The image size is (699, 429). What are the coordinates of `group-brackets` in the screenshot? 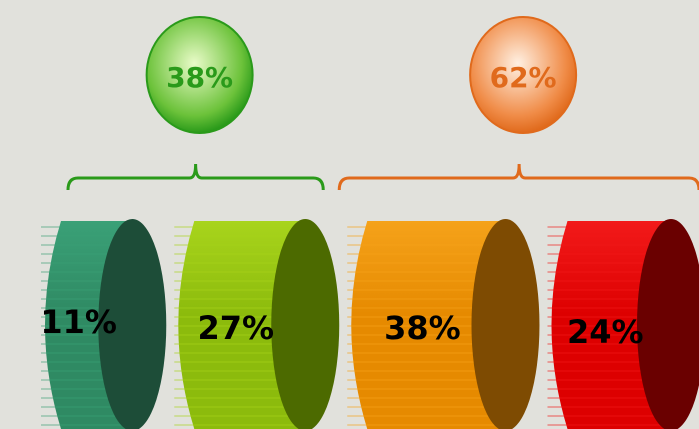 It's located at (382, 177).